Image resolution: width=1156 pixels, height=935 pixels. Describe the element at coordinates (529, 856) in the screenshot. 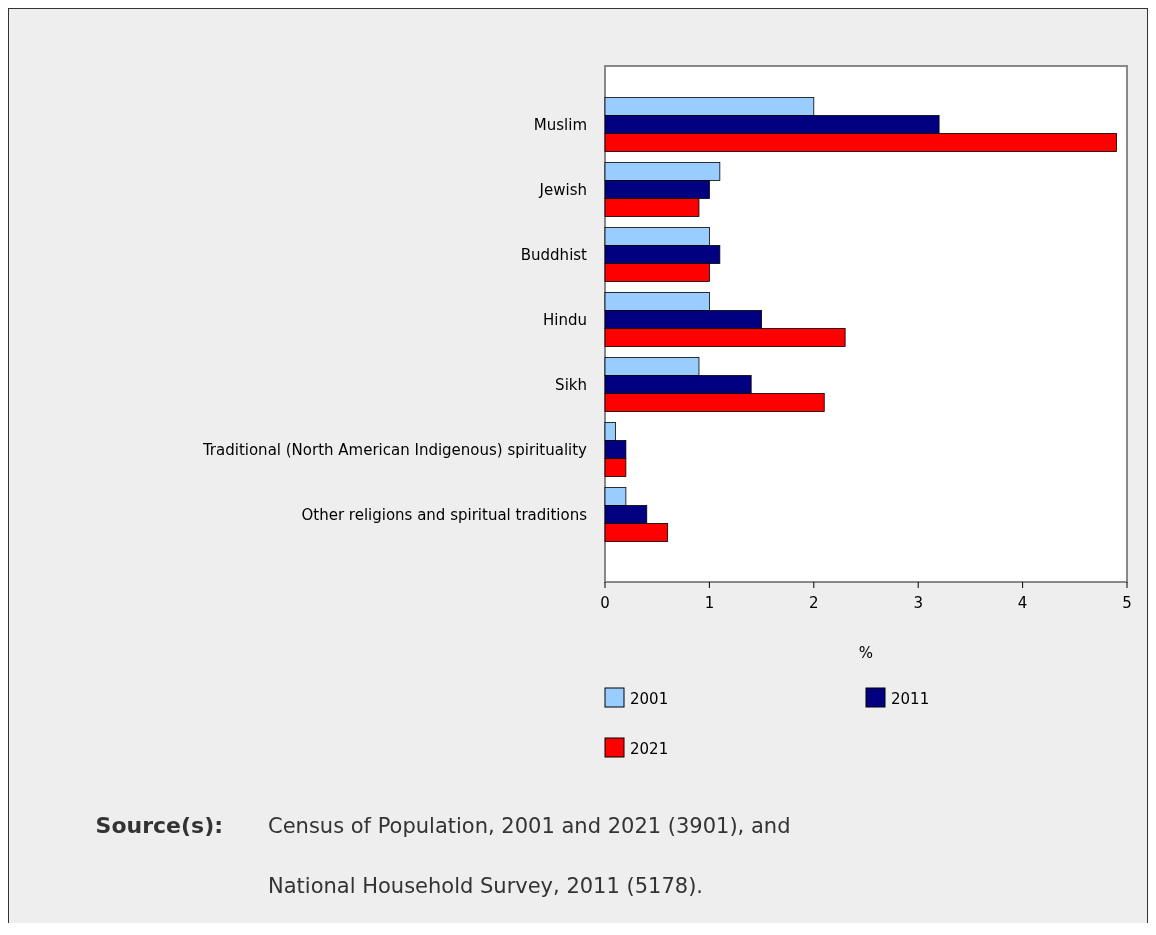

I see `text: Census of Population, 2001 and 2021 (3901), and National Household Survey, 2011 (5178).` at that location.